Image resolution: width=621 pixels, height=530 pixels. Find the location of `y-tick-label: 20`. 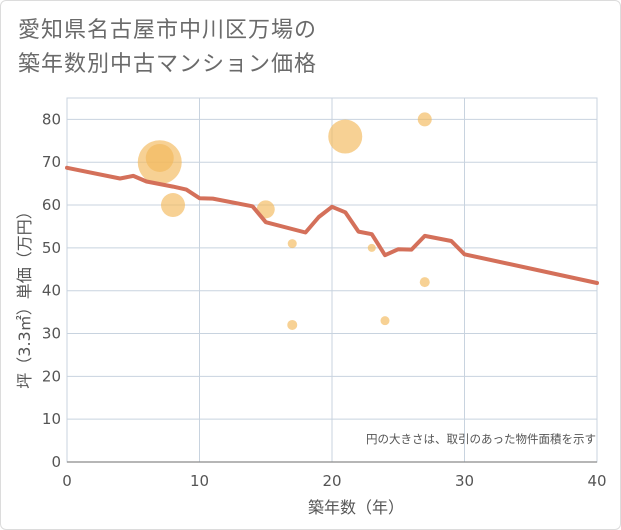

y-tick-label: 20 is located at coordinates (51, 376).